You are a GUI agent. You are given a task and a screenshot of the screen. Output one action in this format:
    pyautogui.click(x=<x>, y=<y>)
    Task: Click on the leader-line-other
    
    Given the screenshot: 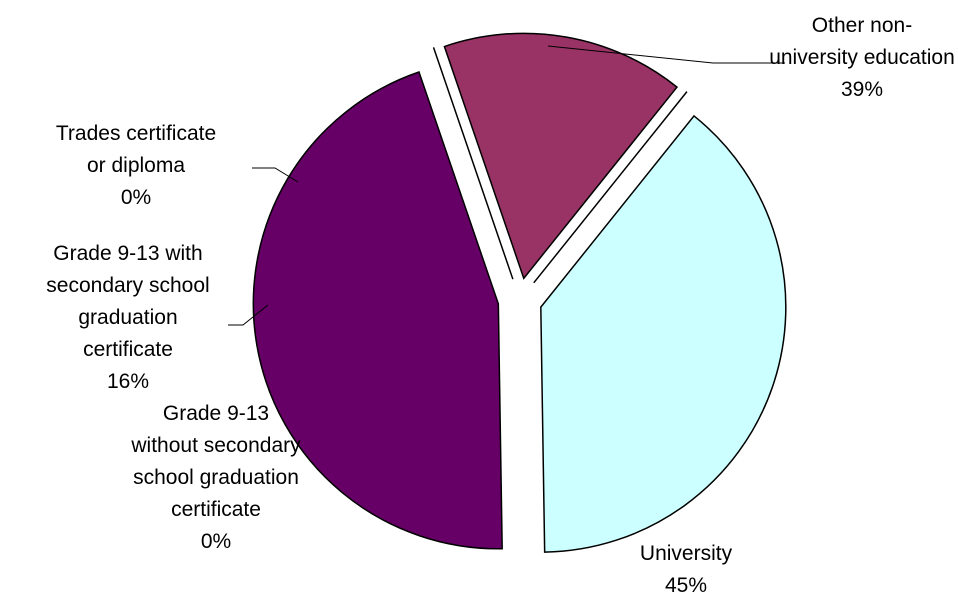 What is the action you would take?
    pyautogui.click(x=666, y=54)
    